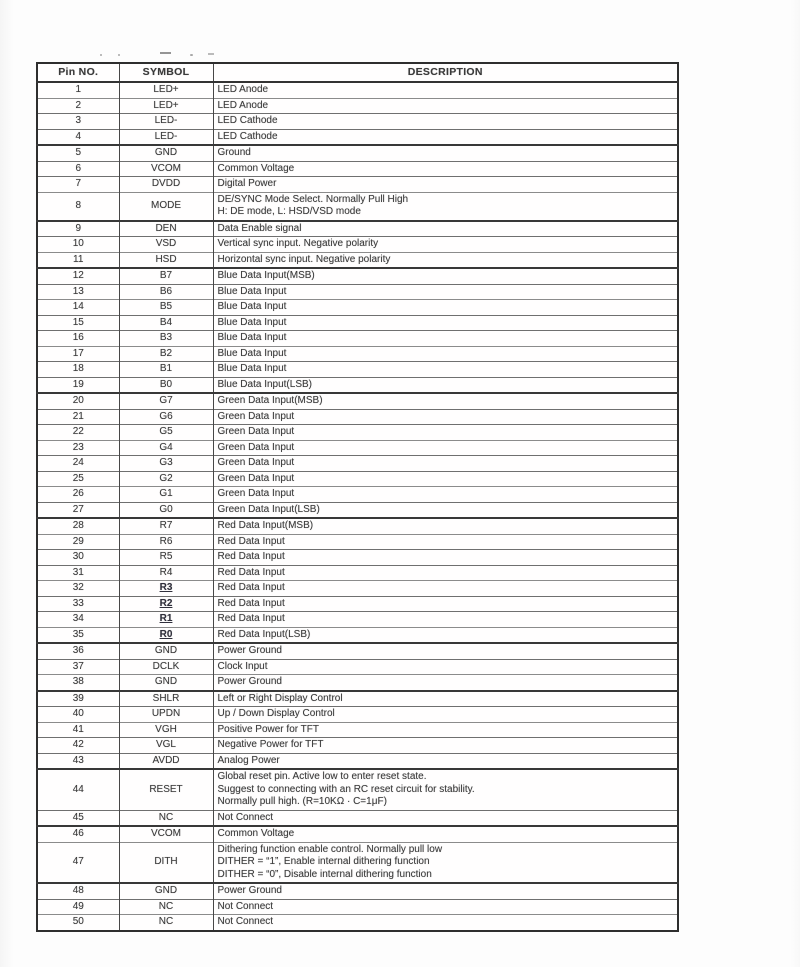  What do you see at coordinates (78, 921) in the screenshot?
I see `pin-cell: 50` at bounding box center [78, 921].